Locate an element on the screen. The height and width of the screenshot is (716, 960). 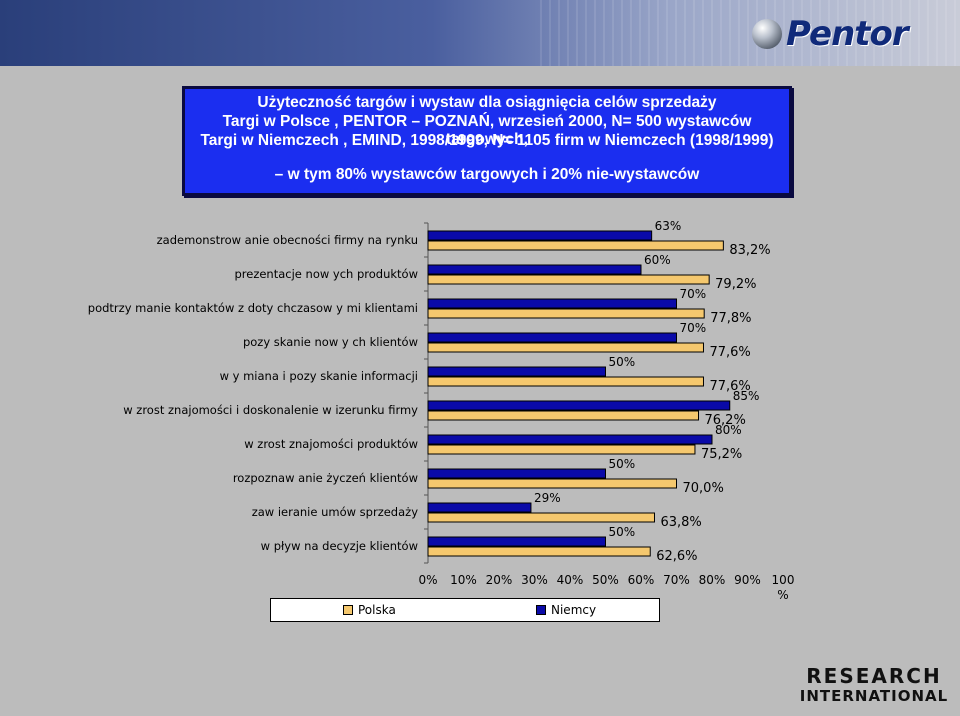
x-tick-label: 50% is located at coordinates (605, 580).